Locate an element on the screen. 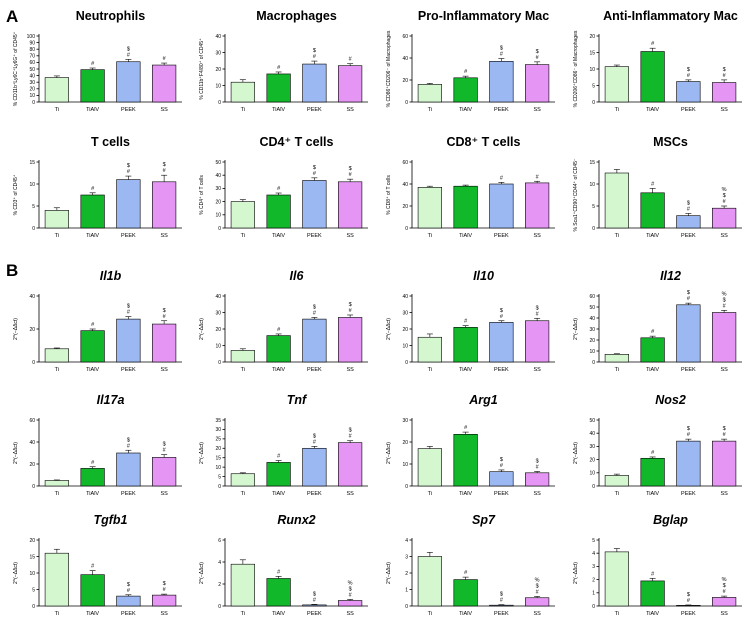  chart-title: Pro-Inflammatory Mac is located at coordinates (483, 16).